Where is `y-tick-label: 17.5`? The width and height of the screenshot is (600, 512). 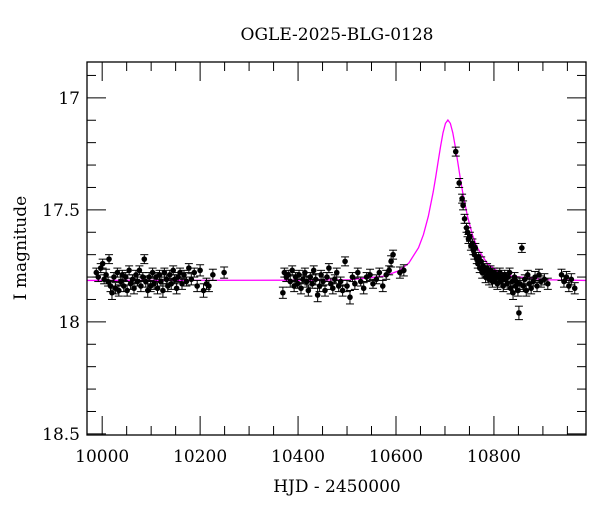
y-tick-label: 17.5 is located at coordinates (61, 211).